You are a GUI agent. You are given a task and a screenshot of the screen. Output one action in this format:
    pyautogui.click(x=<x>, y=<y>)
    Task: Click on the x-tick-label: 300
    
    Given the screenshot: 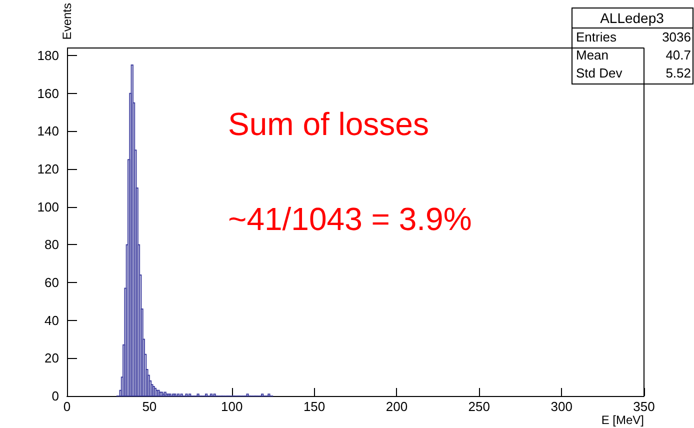 What is the action you would take?
    pyautogui.click(x=561, y=406)
    